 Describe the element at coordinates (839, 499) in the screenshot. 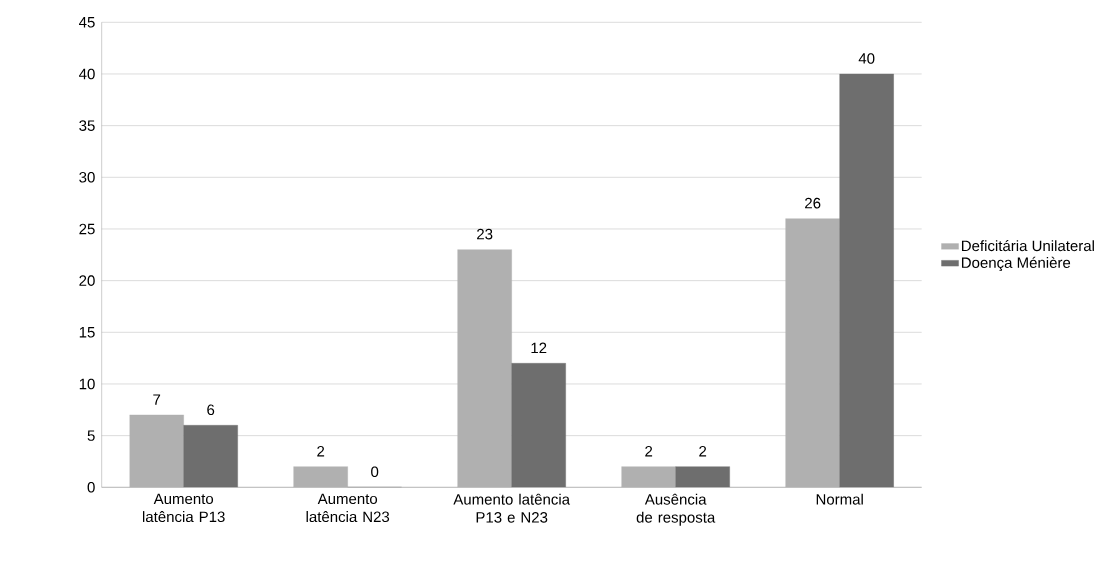

I see `x-tick-label: Normal` at that location.